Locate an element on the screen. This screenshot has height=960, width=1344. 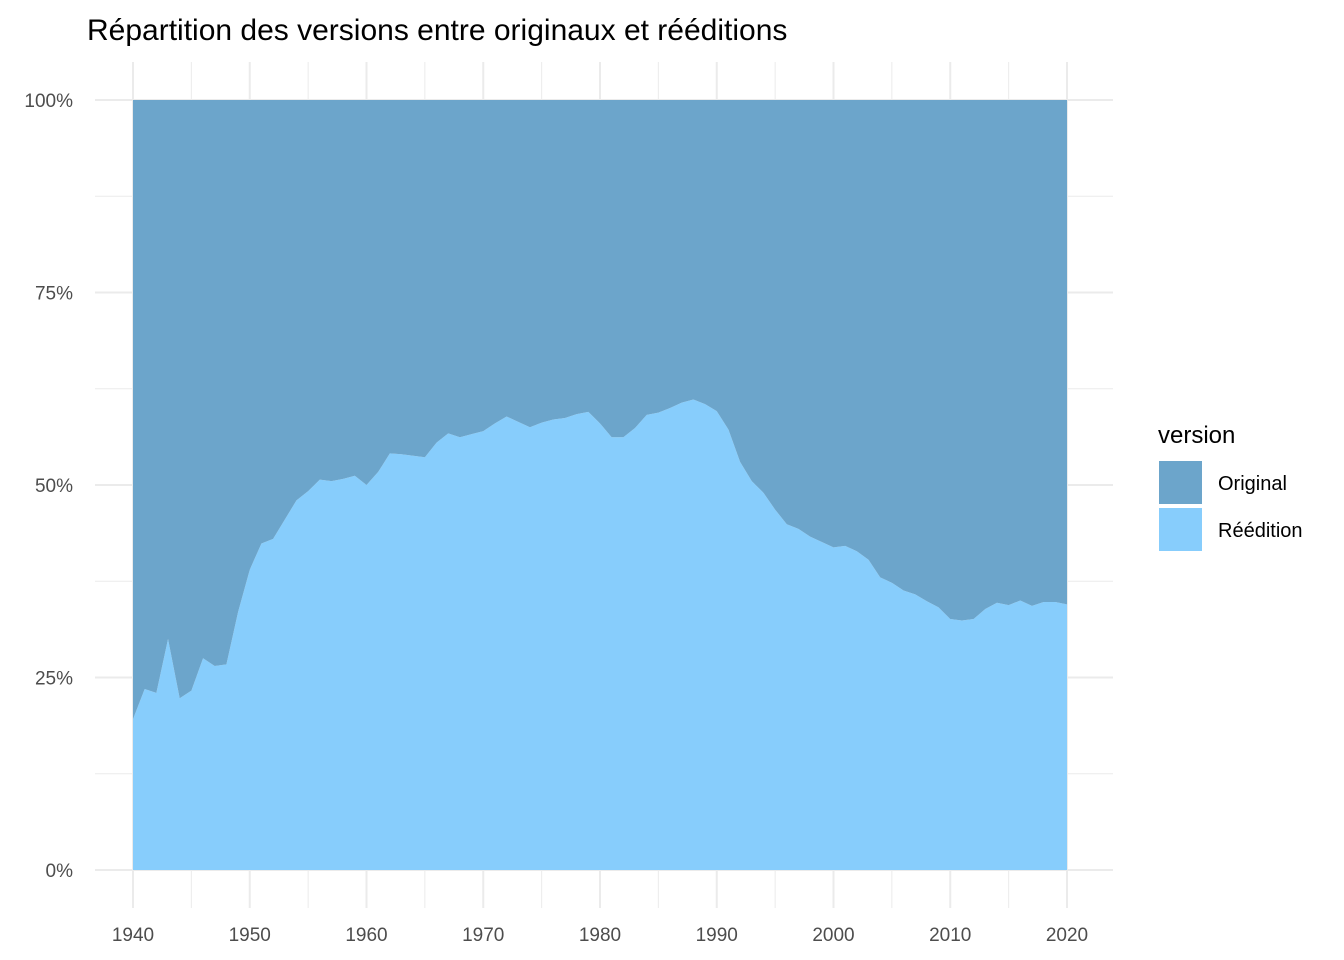
legend-title: version is located at coordinates (1196, 435).